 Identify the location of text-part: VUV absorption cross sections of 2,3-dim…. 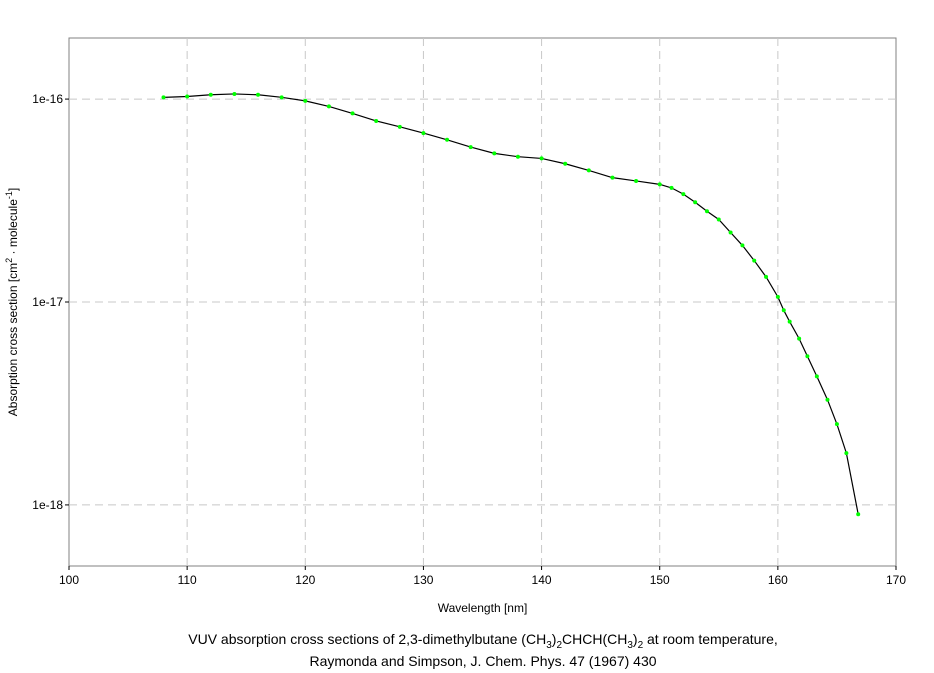
(367, 639).